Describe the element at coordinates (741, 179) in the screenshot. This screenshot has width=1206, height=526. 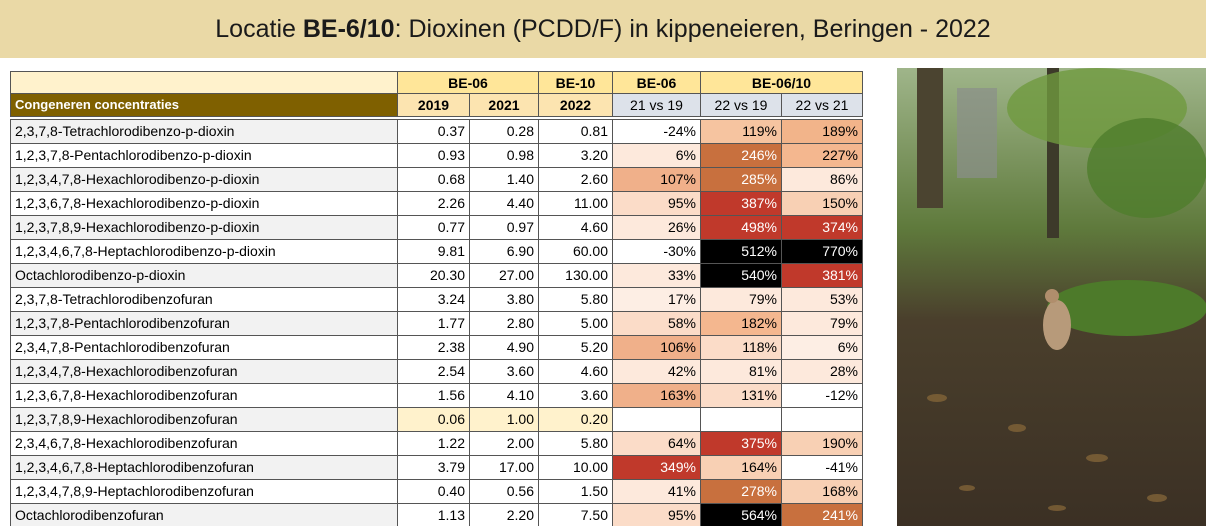
I see `change-percent: 285%` at that location.